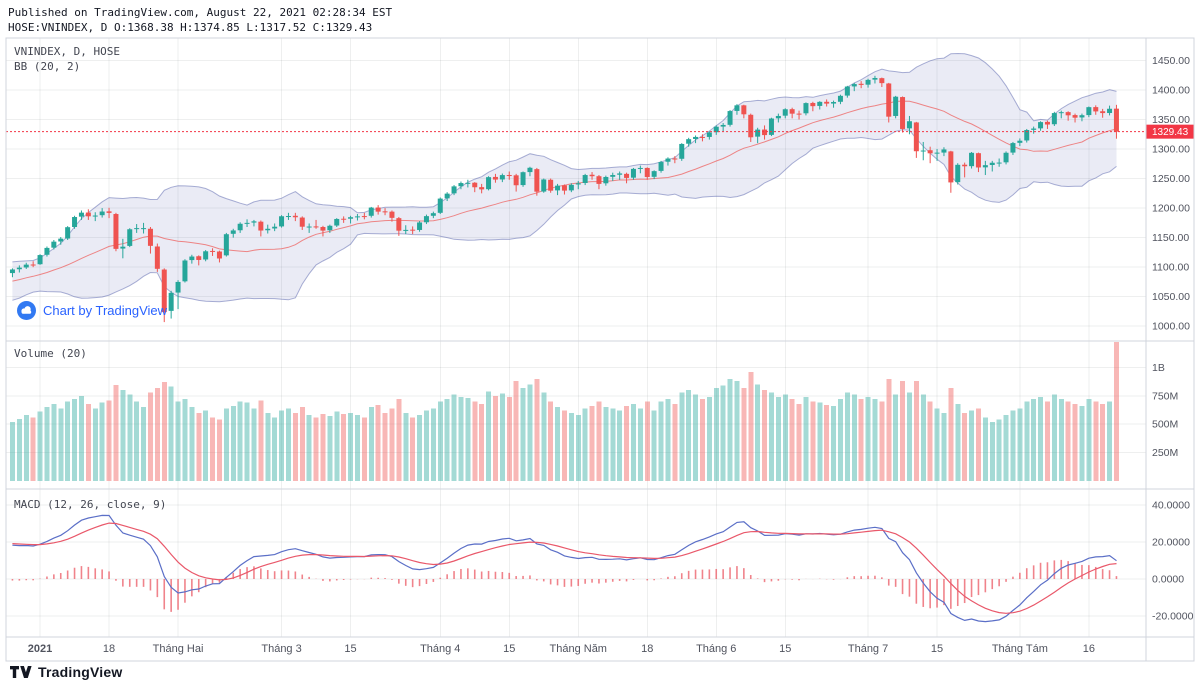 The width and height of the screenshot is (1200, 688). Describe the element at coordinates (90, 504) in the screenshot. I see `macd-pane-legend: MACD (12, 26, close, 9)` at that location.